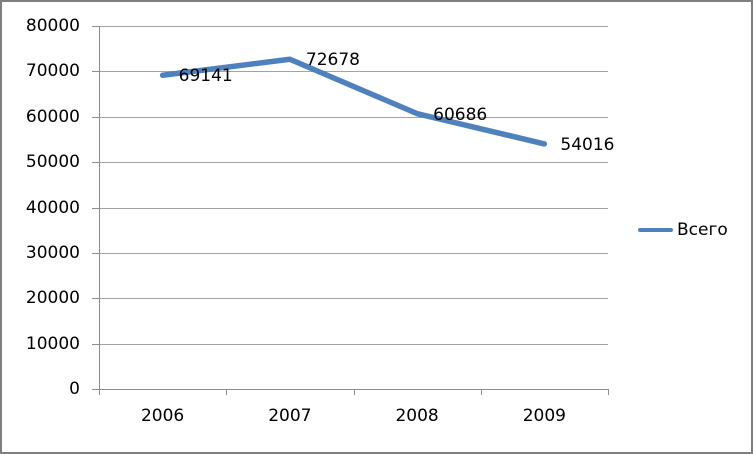  I want to click on y-tick-label: 10000, so click(52, 343).